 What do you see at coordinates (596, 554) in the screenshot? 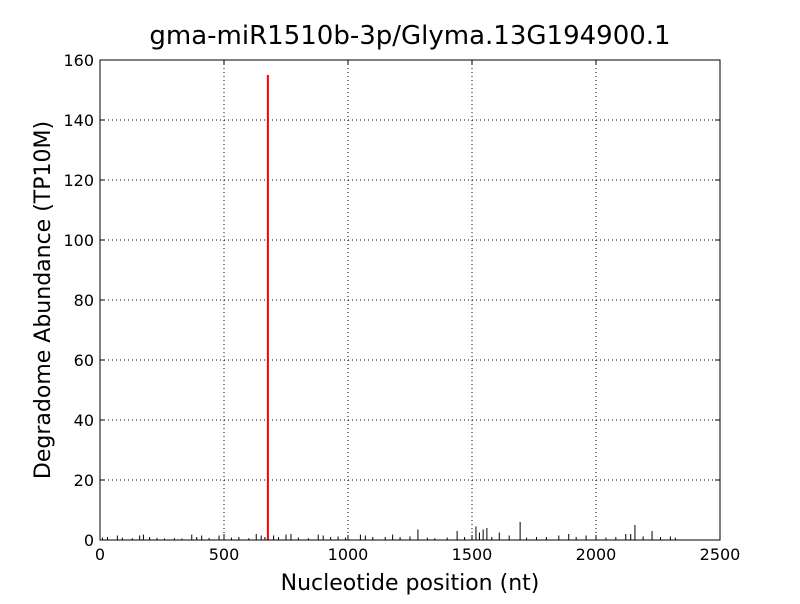
I see `x-tick-label: 2000` at bounding box center [596, 554].